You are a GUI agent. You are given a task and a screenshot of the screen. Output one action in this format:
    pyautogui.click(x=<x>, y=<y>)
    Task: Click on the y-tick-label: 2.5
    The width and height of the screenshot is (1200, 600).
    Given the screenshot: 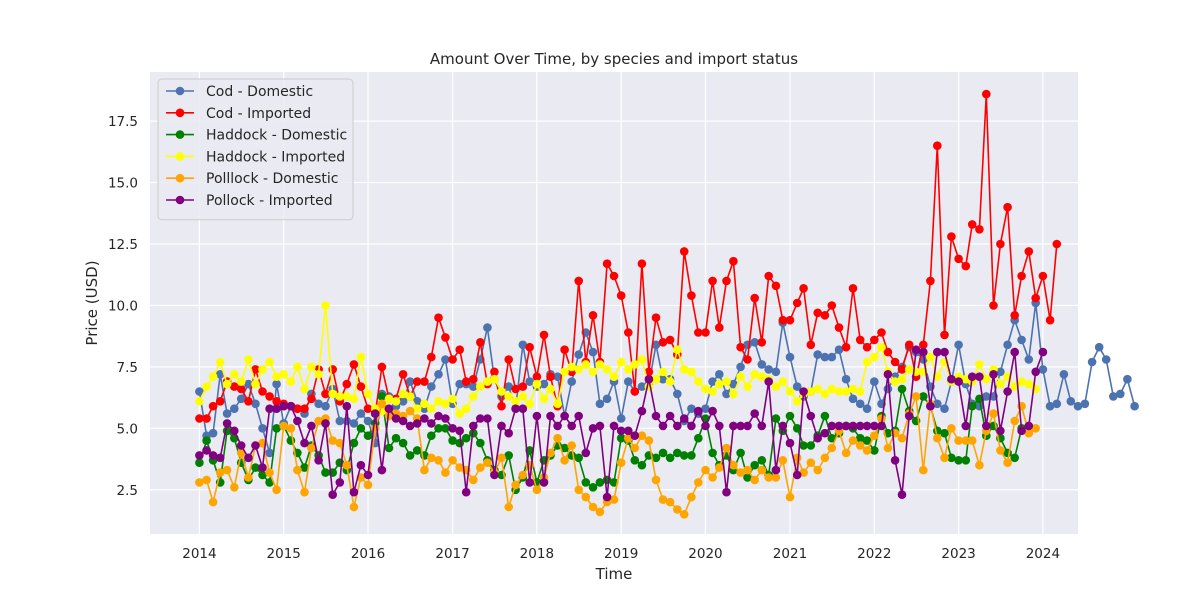 What is the action you would take?
    pyautogui.click(x=127, y=491)
    